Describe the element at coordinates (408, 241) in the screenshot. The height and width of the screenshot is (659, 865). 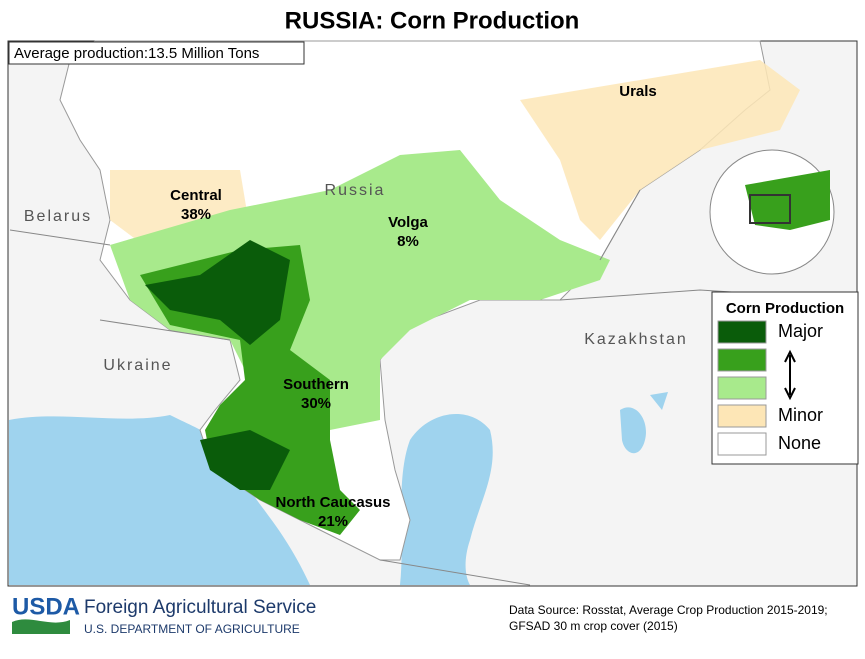
I see `region-share: 8%` at that location.